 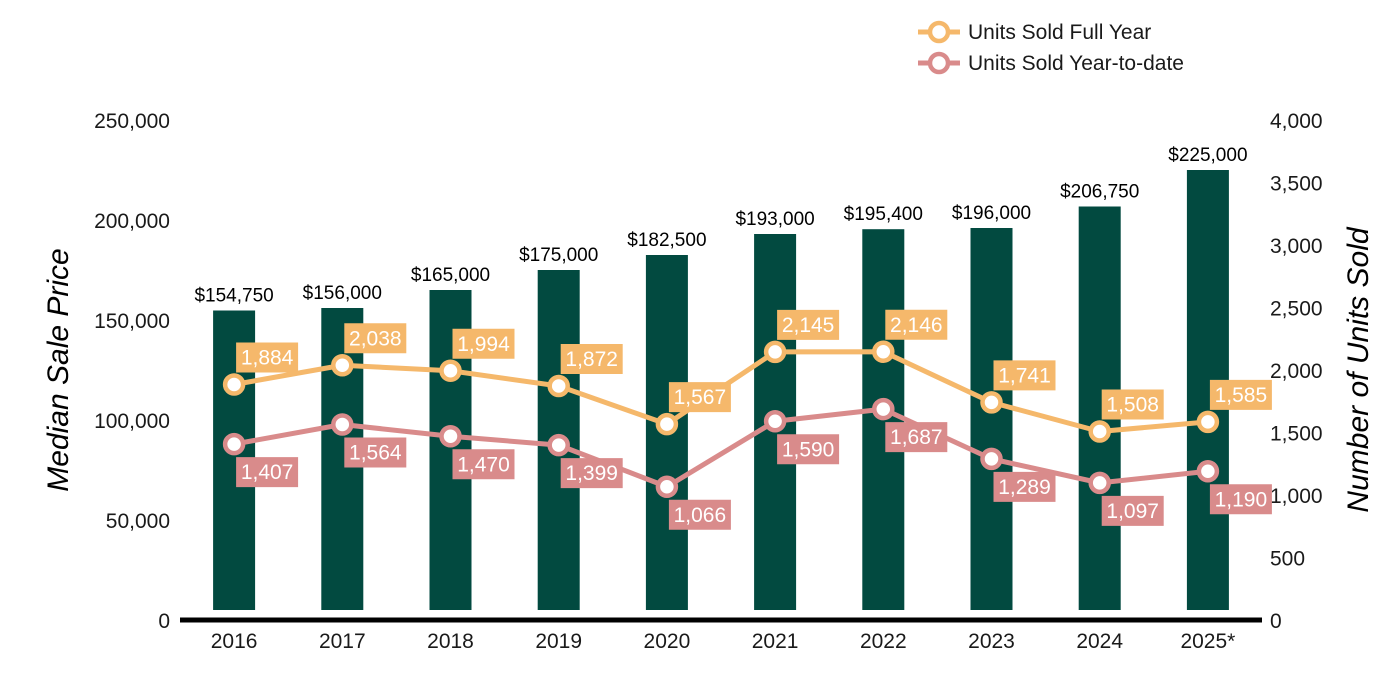 I want to click on y2-tick-label: 0, so click(x=1276, y=621).